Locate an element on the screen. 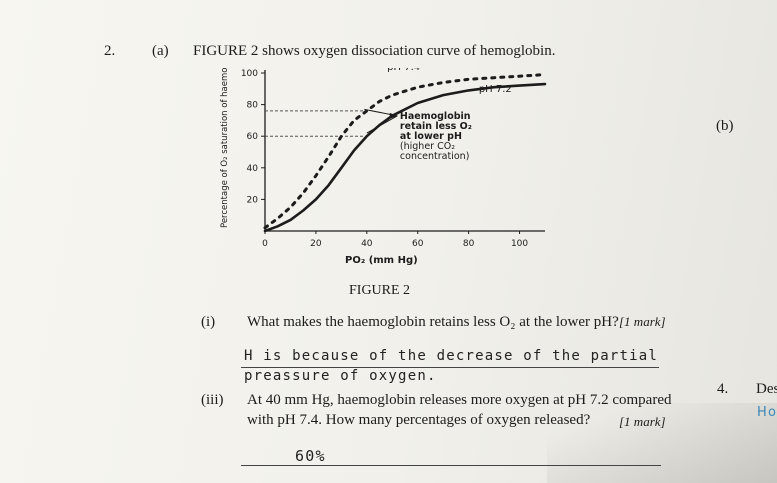 The width and height of the screenshot is (777, 483). q-iii-marks: [1 mark] is located at coordinates (642, 421).